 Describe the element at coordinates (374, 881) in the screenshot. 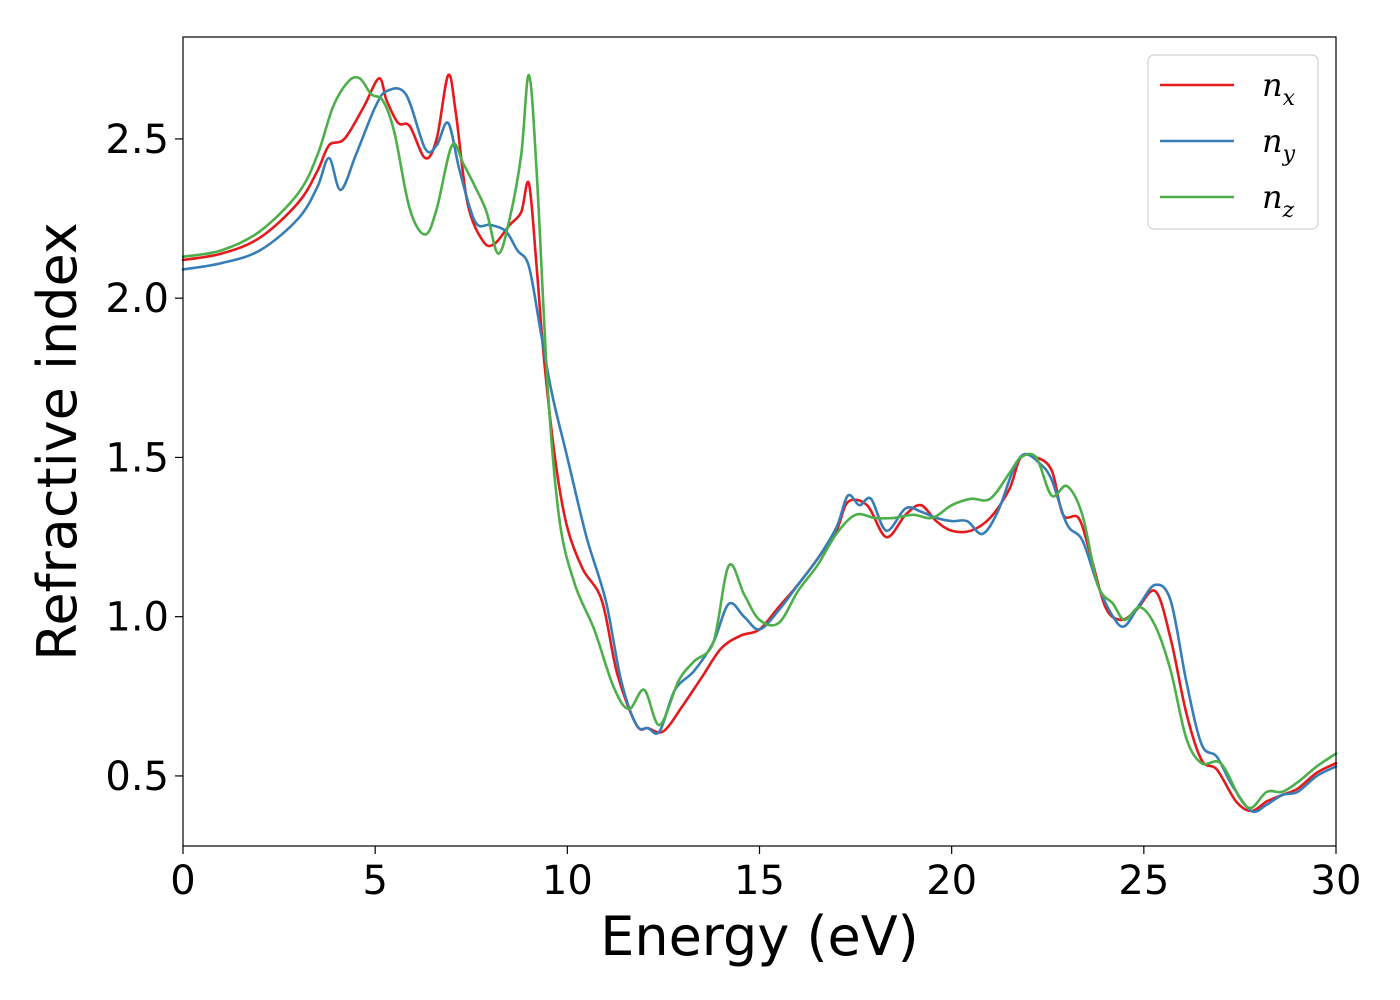

I see `x-tick-label: 5` at that location.